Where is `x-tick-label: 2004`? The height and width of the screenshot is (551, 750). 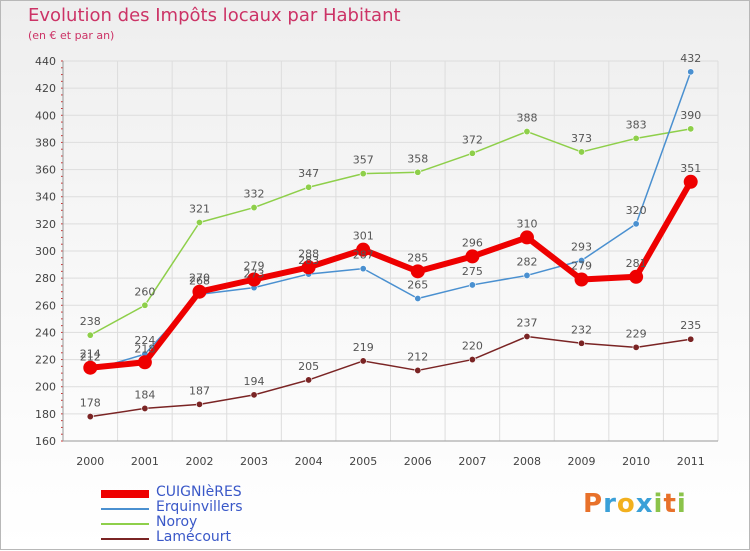 x-tick-label: 2004 is located at coordinates (309, 461).